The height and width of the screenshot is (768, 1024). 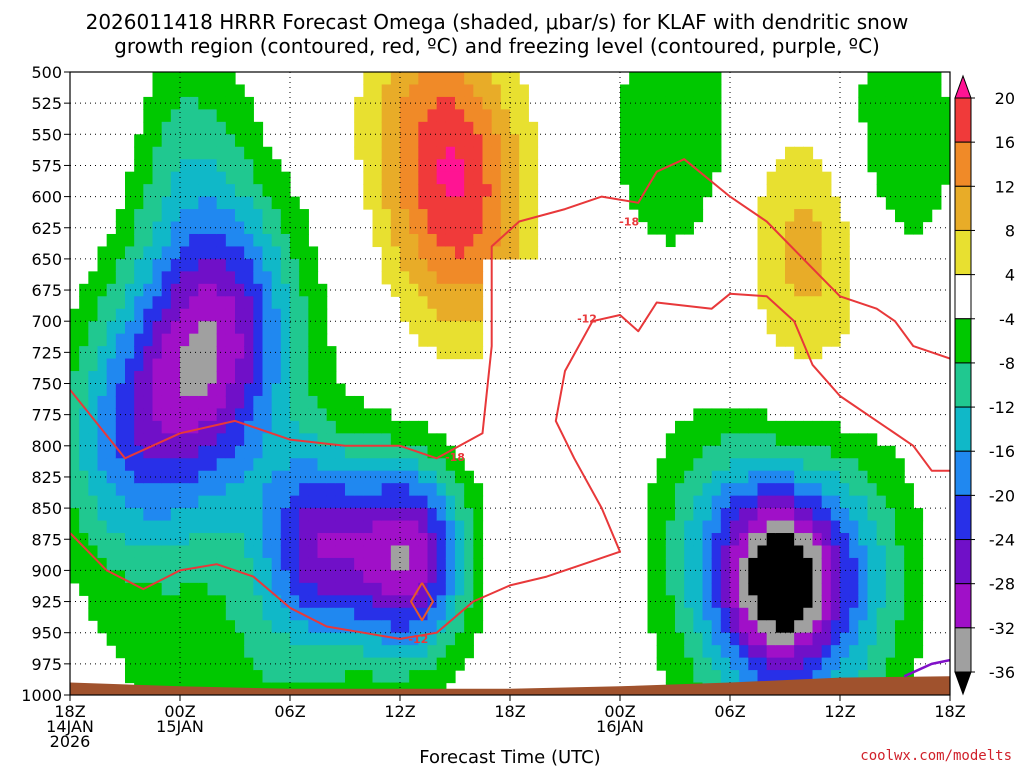 I want to click on colorbar-label: -4, so click(x=1007, y=319).